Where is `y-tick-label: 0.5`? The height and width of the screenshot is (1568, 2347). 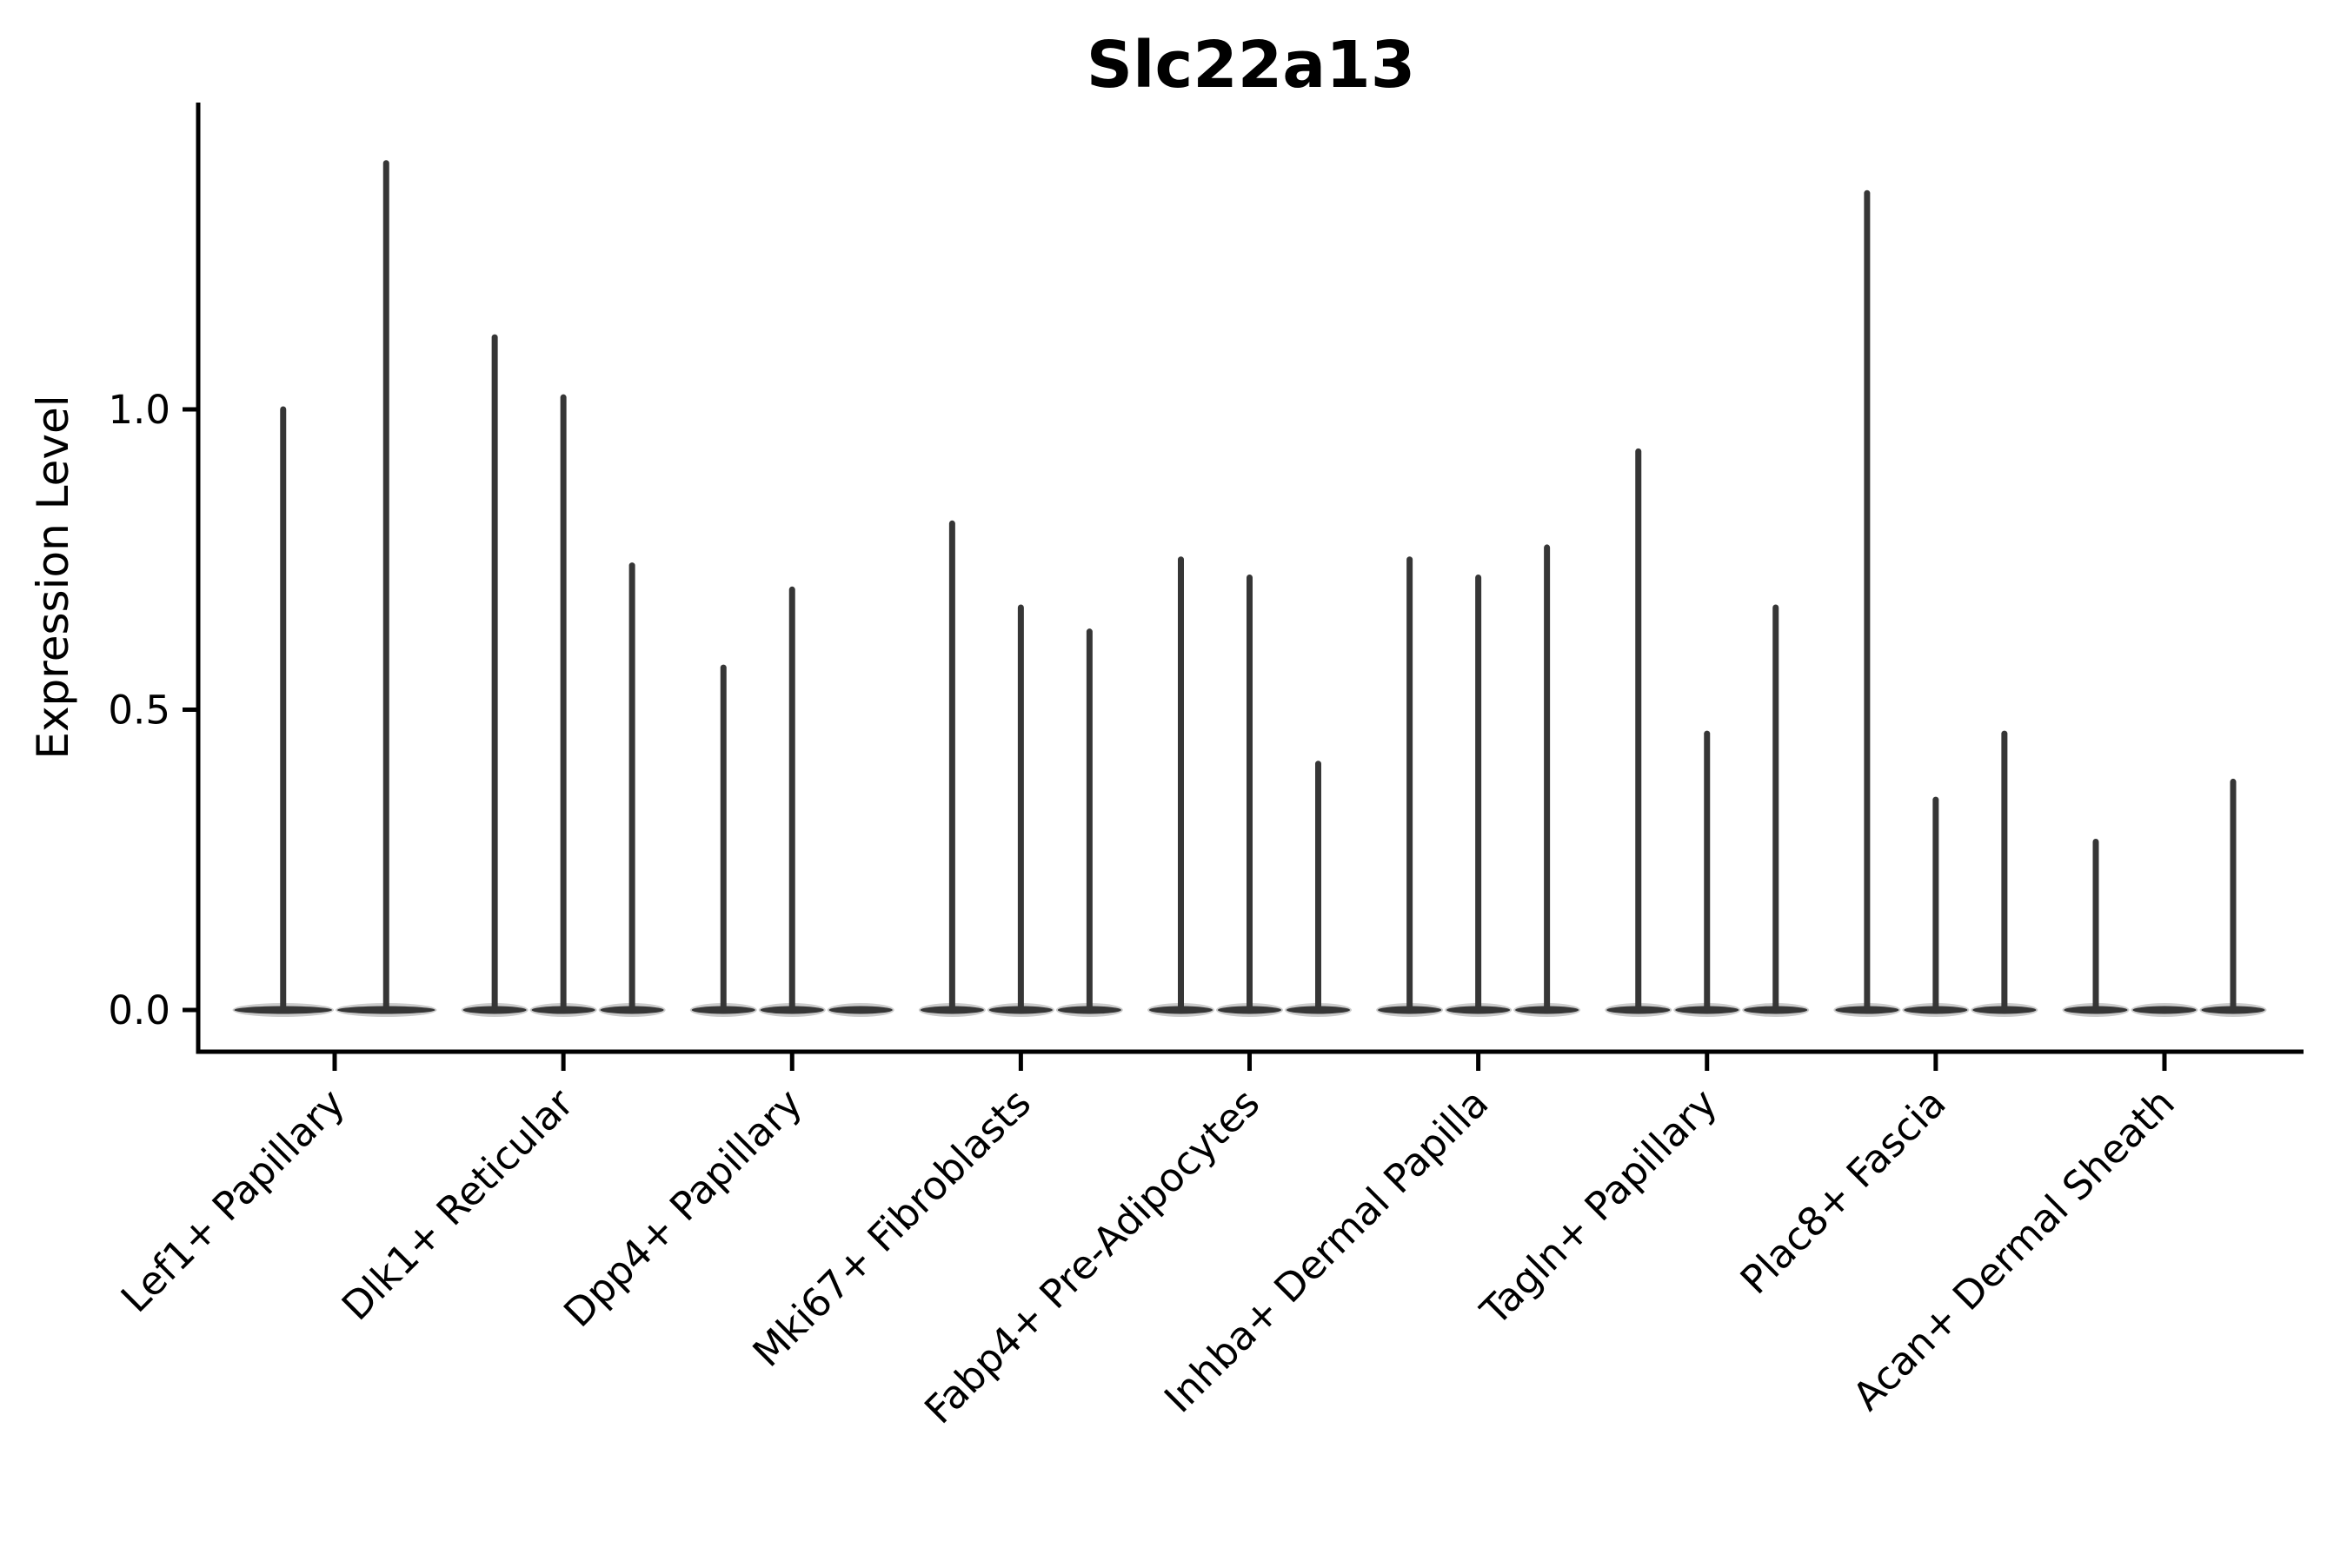
y-tick-label: 0.5 is located at coordinates (139, 711).